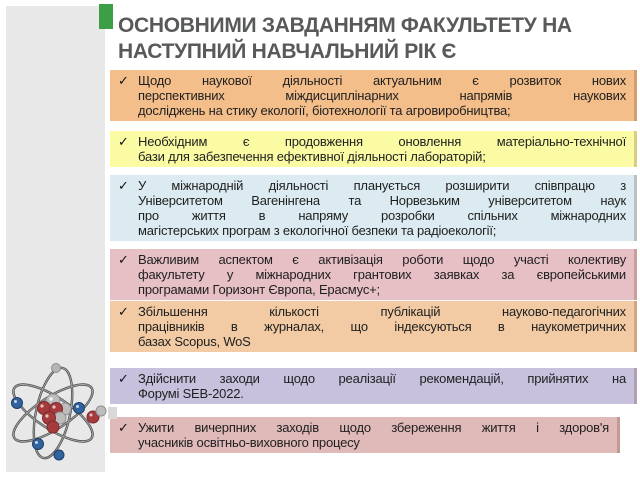 The height and width of the screenshot is (480, 640). What do you see at coordinates (194, 341) in the screenshot?
I see `task-item-line: базах Scopus, WoS` at bounding box center [194, 341].